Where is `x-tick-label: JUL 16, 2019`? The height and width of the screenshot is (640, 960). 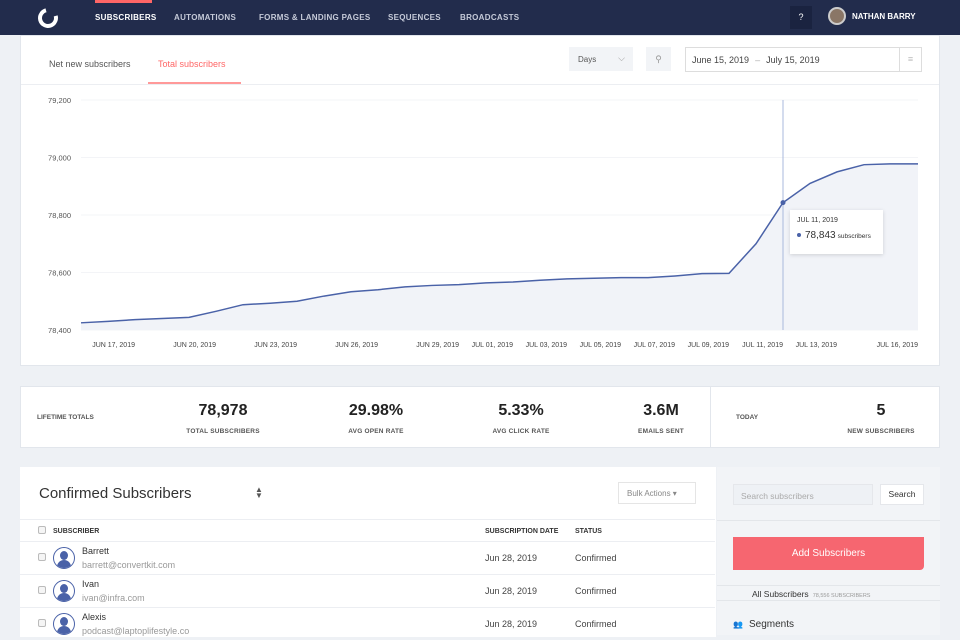
x-tick-label: JUL 16, 2019 is located at coordinates (897, 345).